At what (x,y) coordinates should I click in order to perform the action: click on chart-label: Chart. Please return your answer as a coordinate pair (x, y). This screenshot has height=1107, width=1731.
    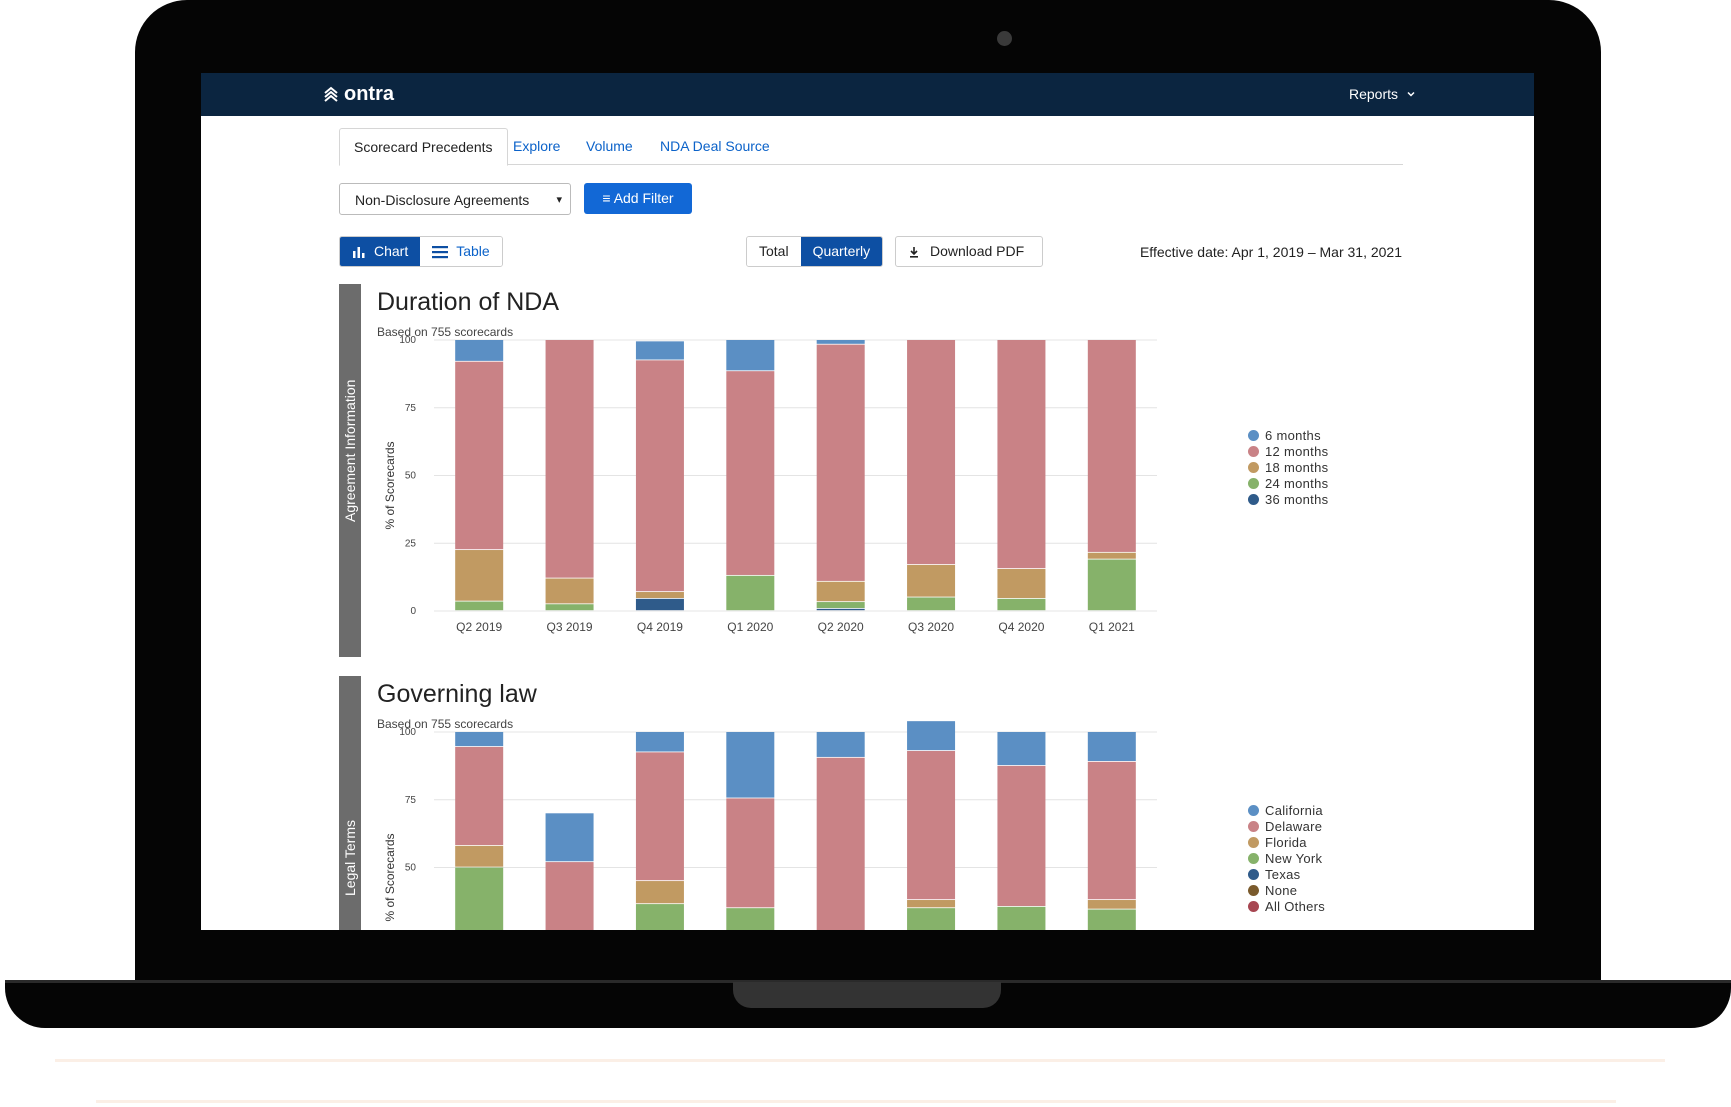
    Looking at the image, I should click on (391, 251).